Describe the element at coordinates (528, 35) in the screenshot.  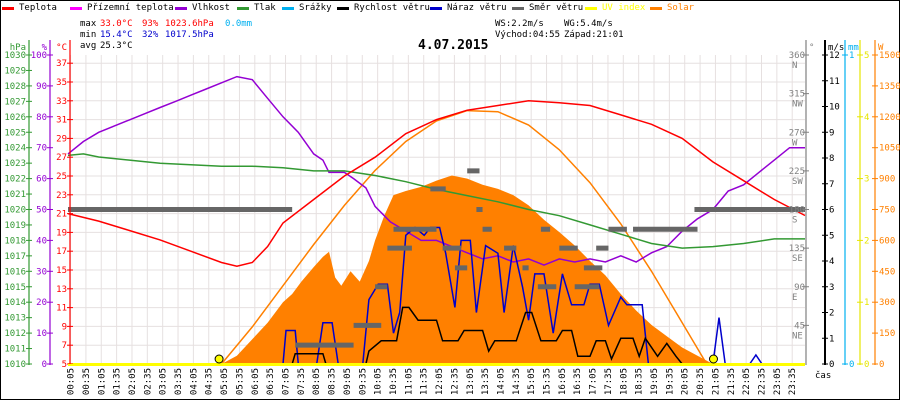
I see `stats-sunrise: Východ:04:55` at that location.